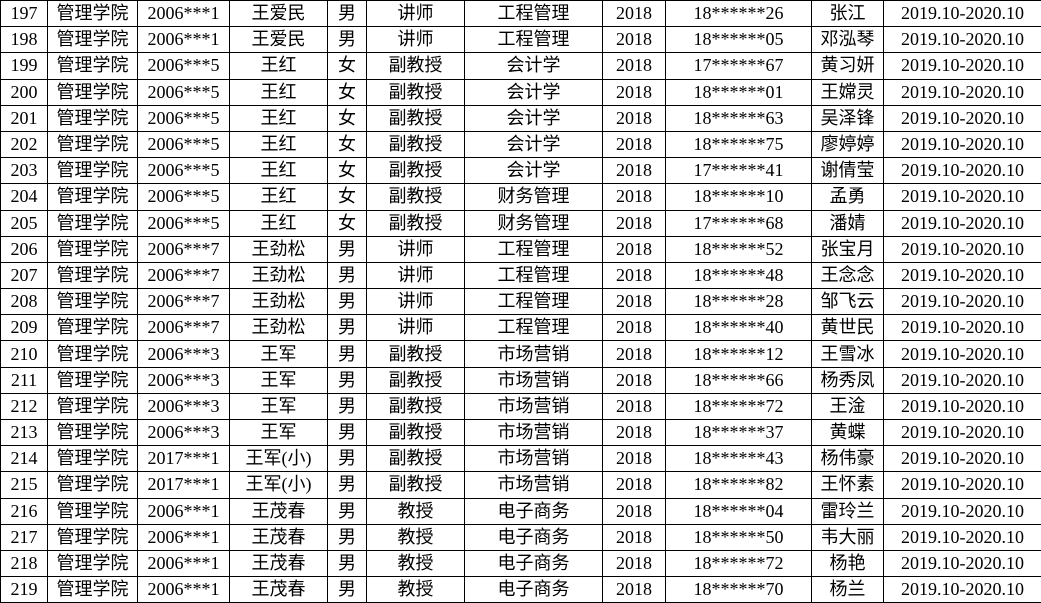 The image size is (1041, 603). What do you see at coordinates (738, 380) in the screenshot?
I see `student-id: 18******66` at bounding box center [738, 380].